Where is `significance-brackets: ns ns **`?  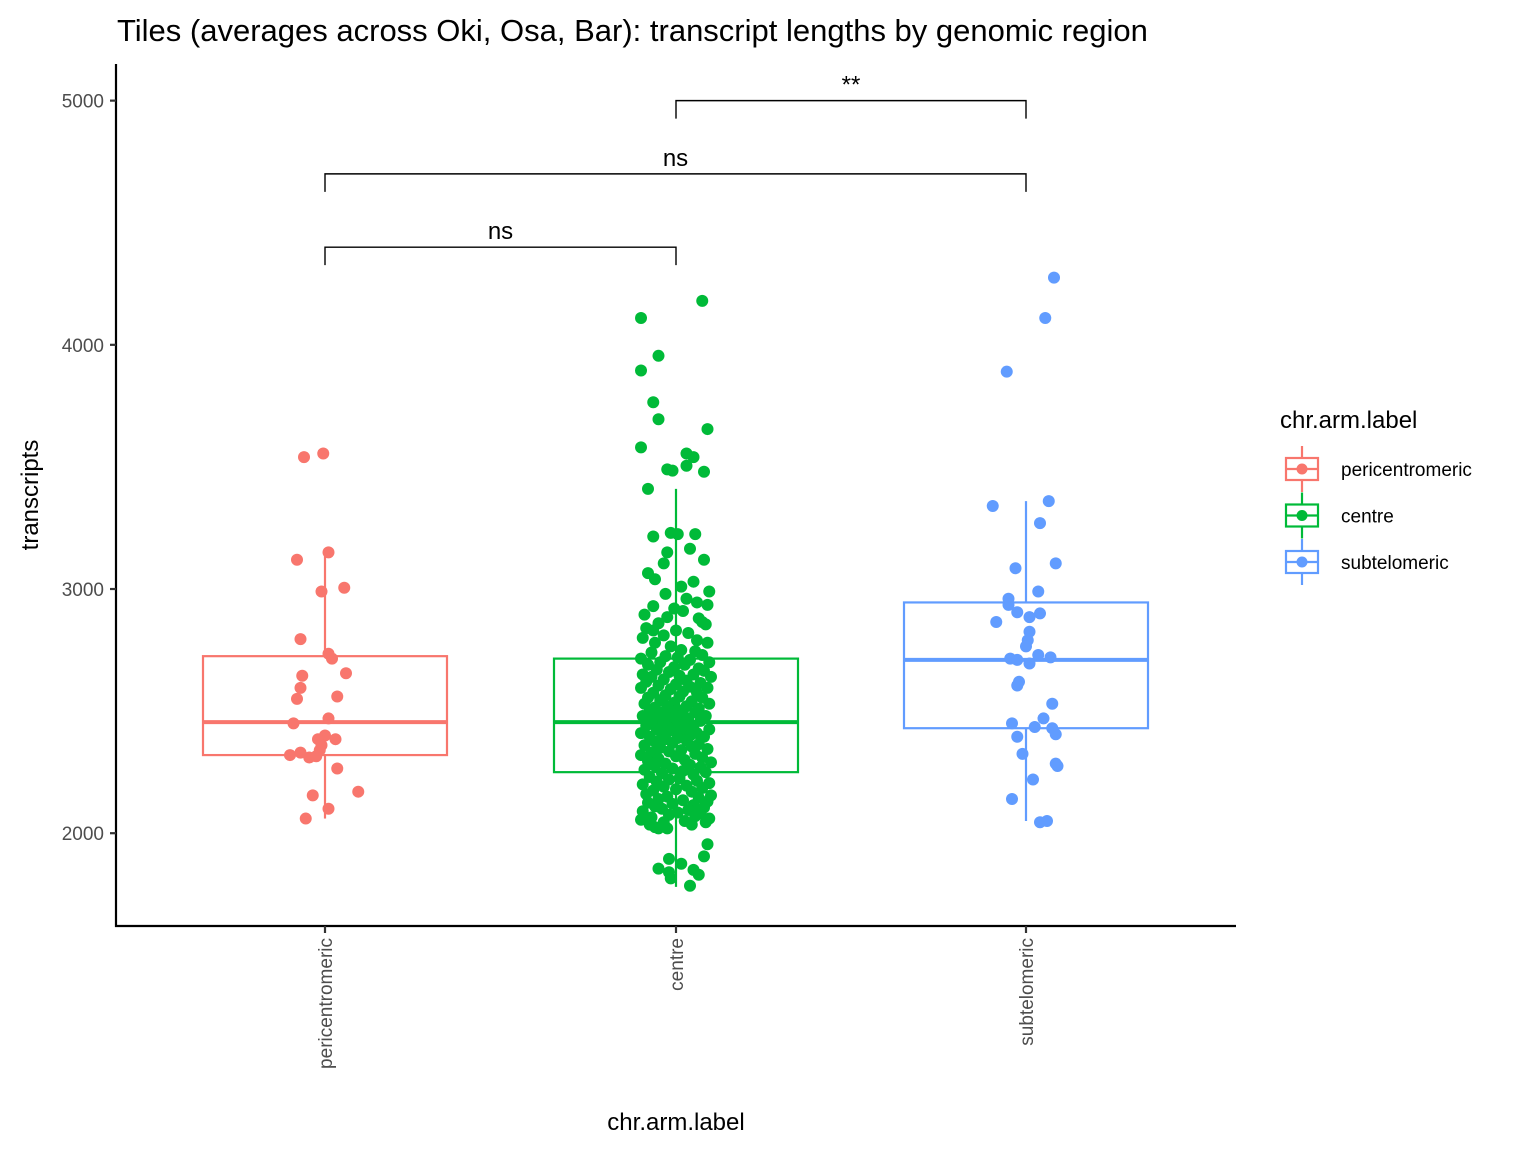
significance-brackets: ns ns ** is located at coordinates (675, 169).